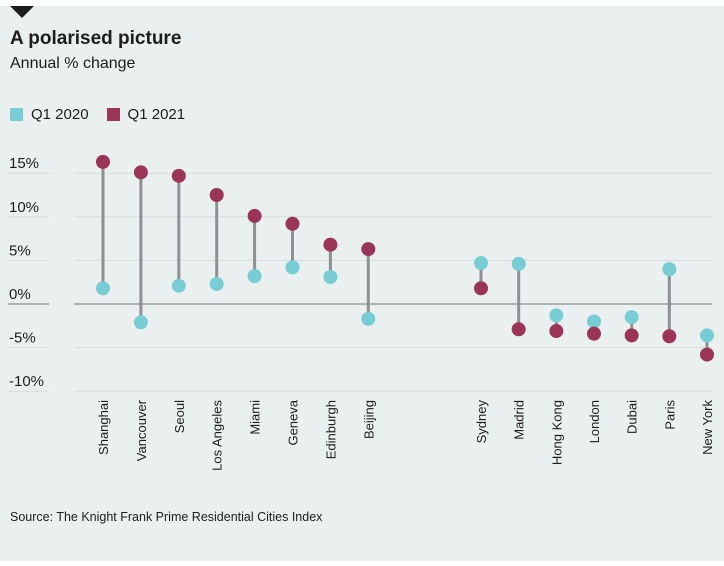 This screenshot has height=566, width=724. I want to click on x-category-label: Los Angeles, so click(217, 435).